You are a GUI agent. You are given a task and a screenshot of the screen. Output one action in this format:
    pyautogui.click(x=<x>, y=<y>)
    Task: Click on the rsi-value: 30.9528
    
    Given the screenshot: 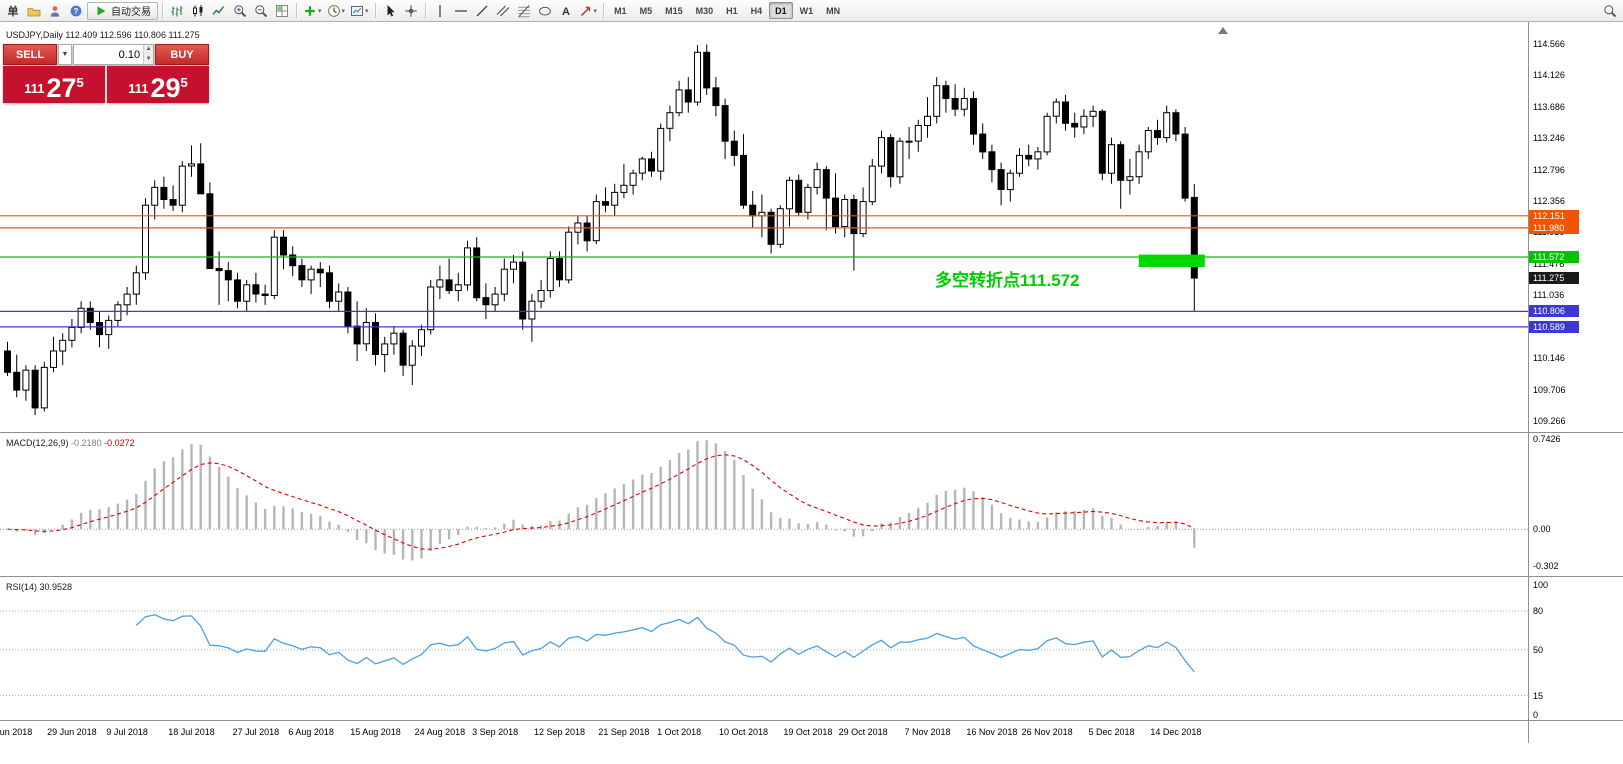 What is the action you would take?
    pyautogui.click(x=56, y=587)
    